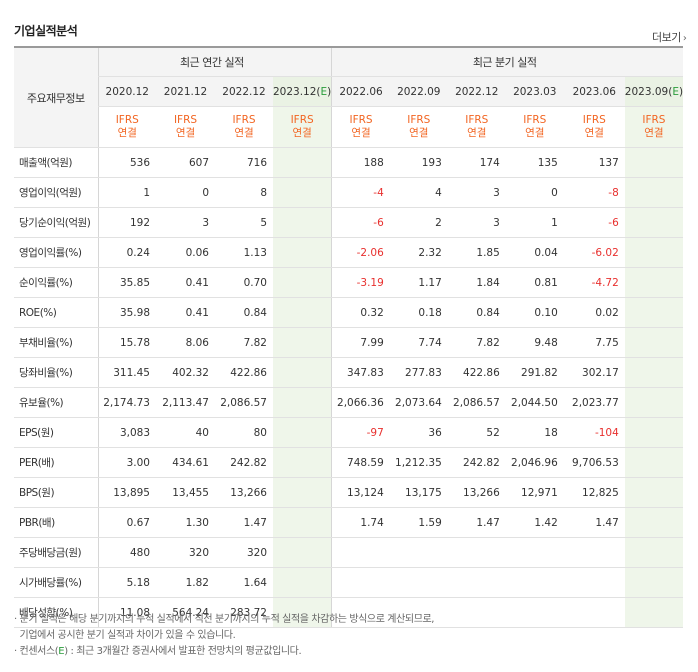  What do you see at coordinates (185, 91) in the screenshot?
I see `period-header: 2021.12` at bounding box center [185, 91].